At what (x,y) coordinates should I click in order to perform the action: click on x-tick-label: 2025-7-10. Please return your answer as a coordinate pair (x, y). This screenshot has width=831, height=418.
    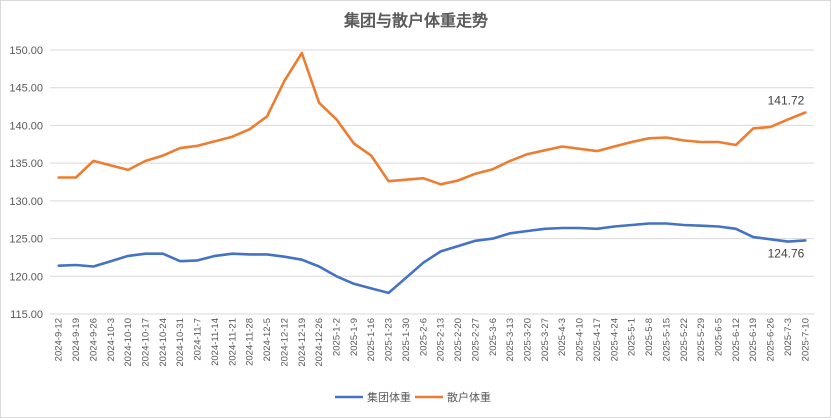
    Looking at the image, I should click on (805, 339).